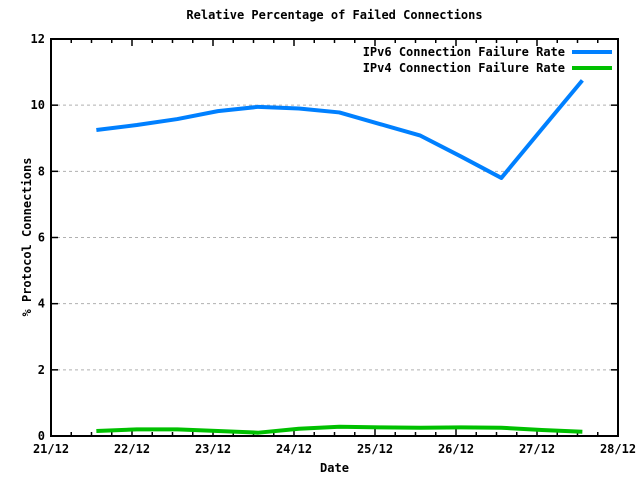 The image size is (640, 480). What do you see at coordinates (456, 449) in the screenshot?
I see `x-tick-label: 26/12` at bounding box center [456, 449].